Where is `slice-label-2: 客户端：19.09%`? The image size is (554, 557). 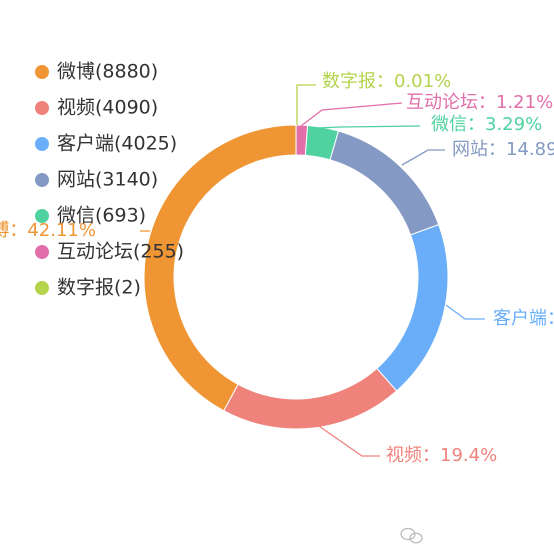 slice-label-2: 客户端：19.09% is located at coordinates (523, 318).